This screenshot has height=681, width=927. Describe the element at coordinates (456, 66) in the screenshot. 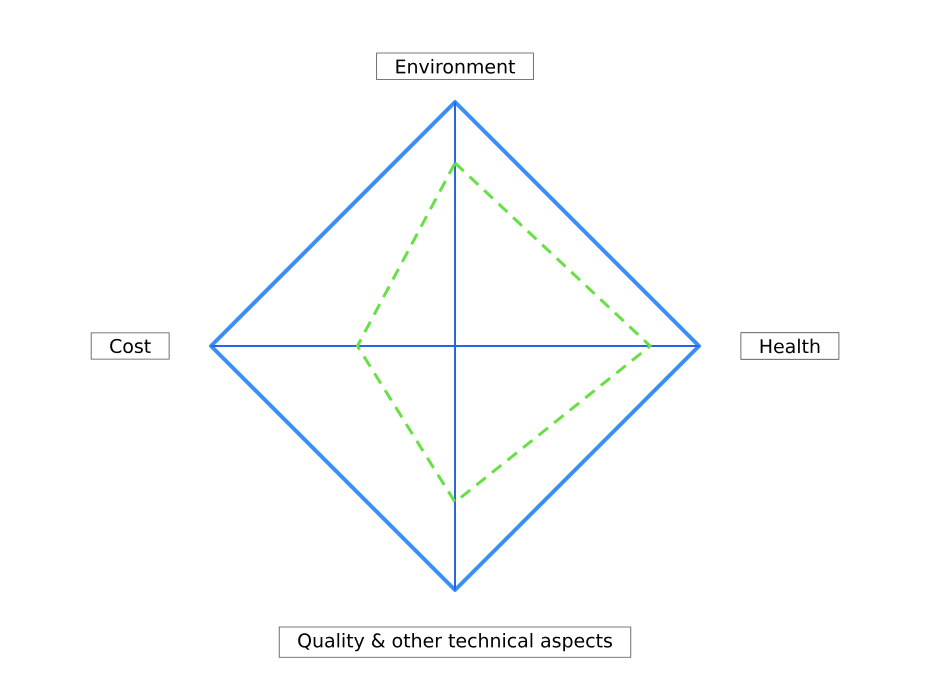

I see `spoke-label: Environment` at that location.